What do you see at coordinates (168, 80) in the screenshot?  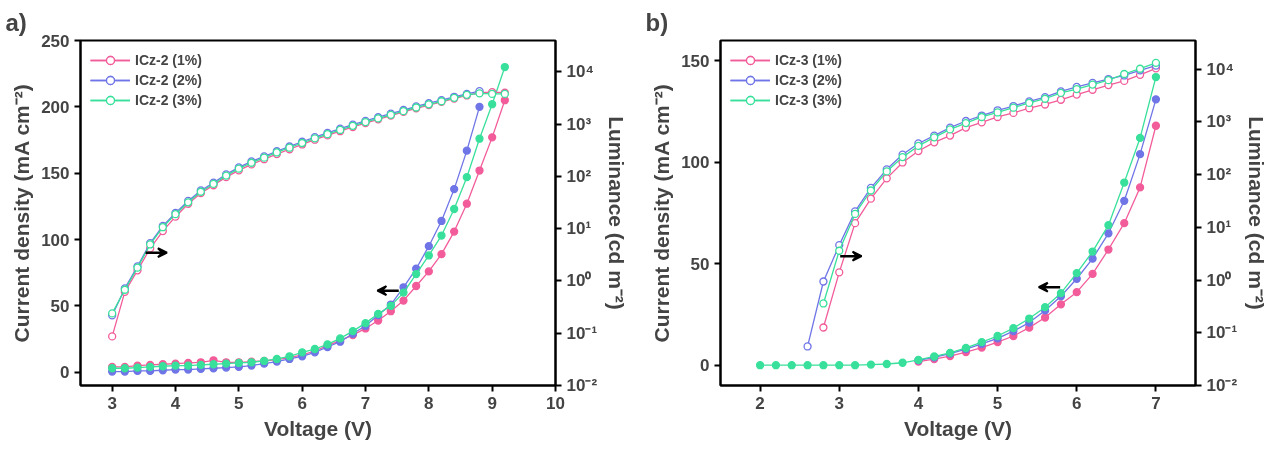 I see `legend-label: ICz-2 (2%)` at bounding box center [168, 80].